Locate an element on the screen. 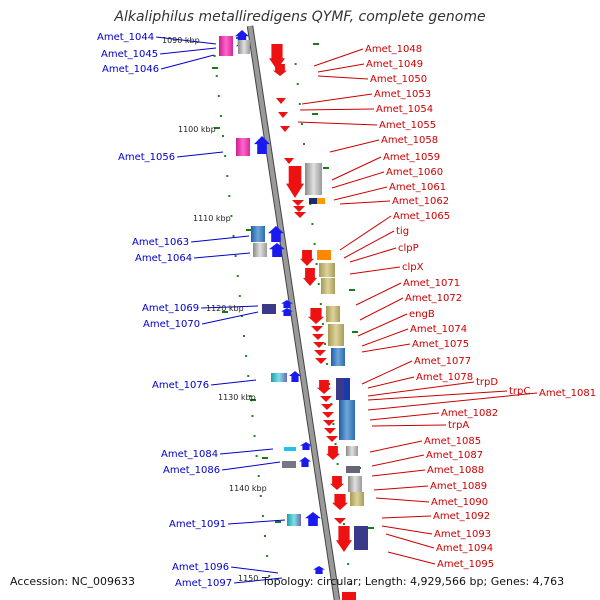  gene-label: Amet_1055 is located at coordinates (407, 125).